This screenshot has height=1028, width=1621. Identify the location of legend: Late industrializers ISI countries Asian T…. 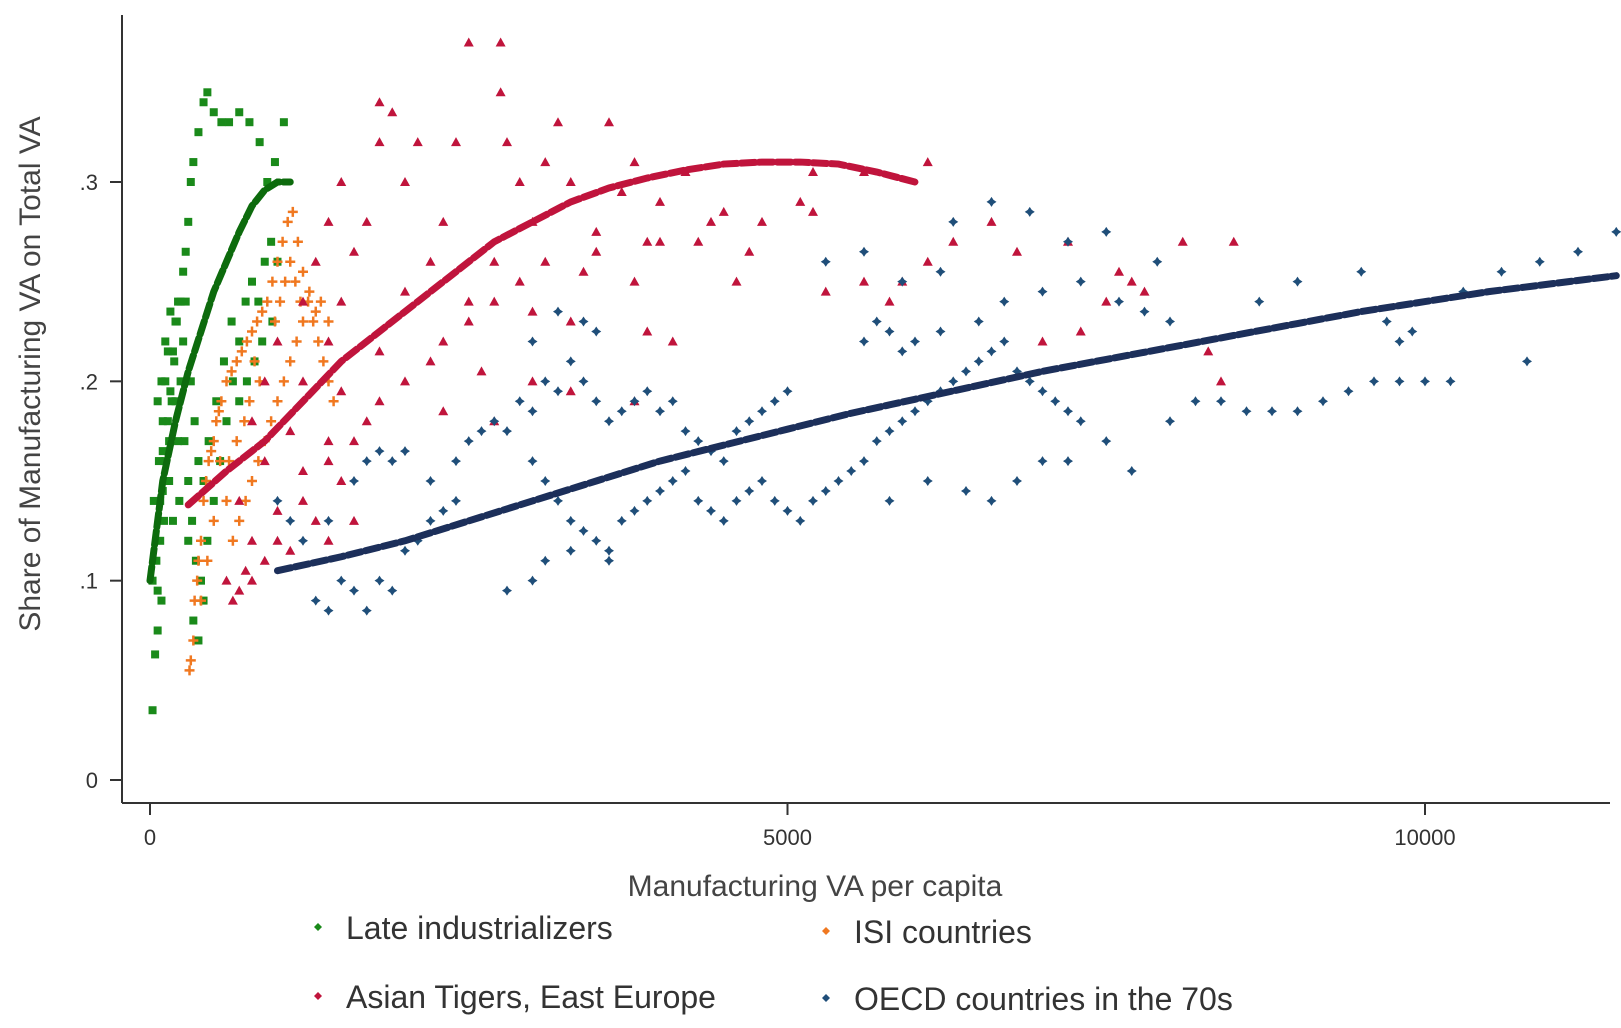
(773, 963).